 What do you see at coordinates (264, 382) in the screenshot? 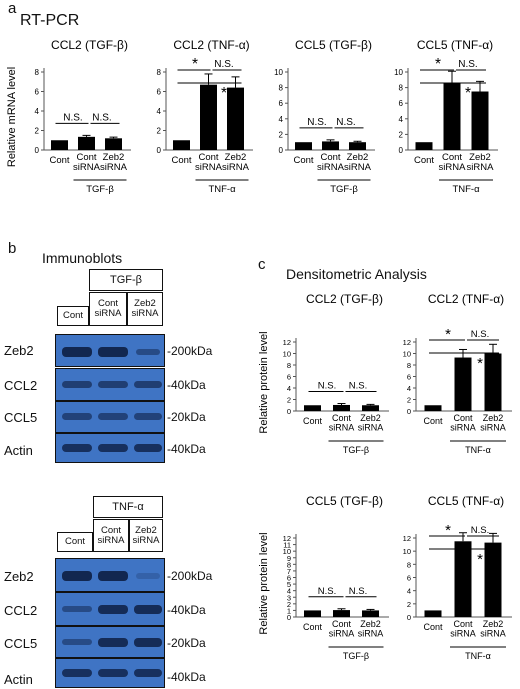
I see `y-axis-label: Relative protein level` at bounding box center [264, 382].